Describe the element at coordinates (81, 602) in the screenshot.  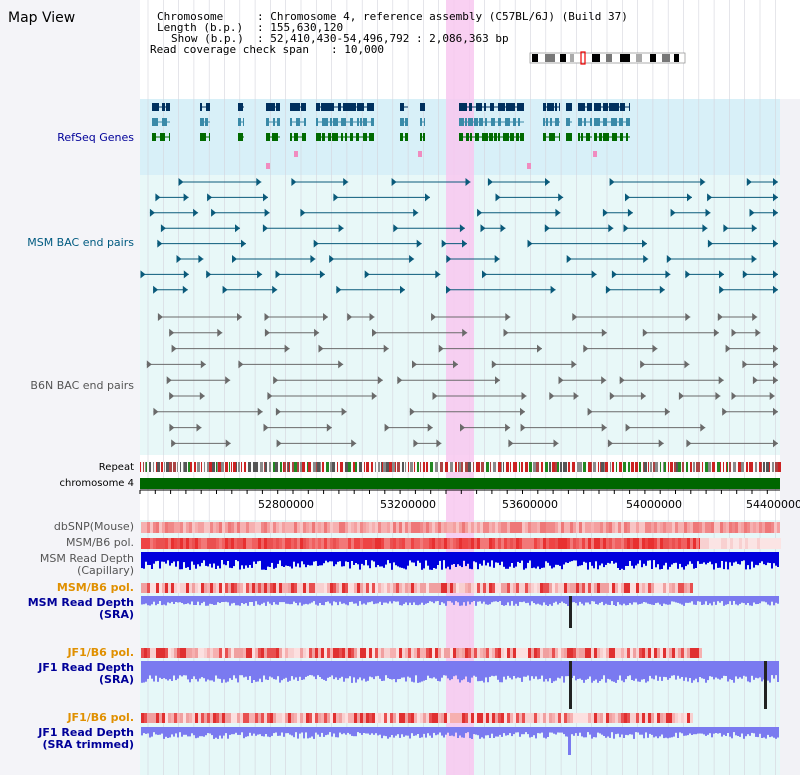
I see `msm-read-depth-sra-label: MSM Read Depth` at that location.